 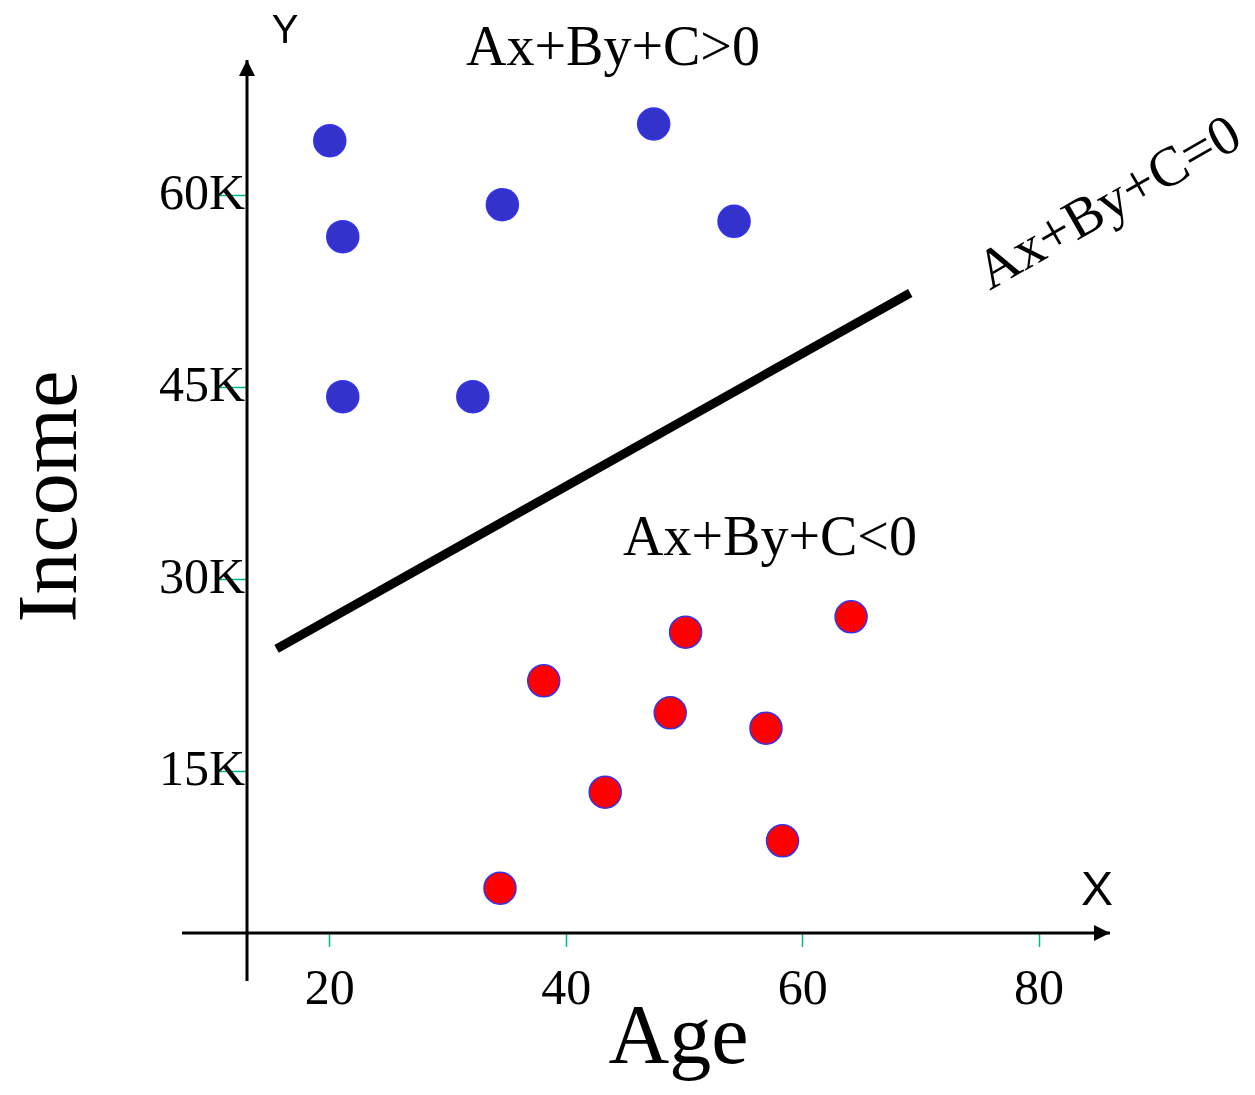 I want to click on y-tick-label: 15K, so click(x=201, y=767).